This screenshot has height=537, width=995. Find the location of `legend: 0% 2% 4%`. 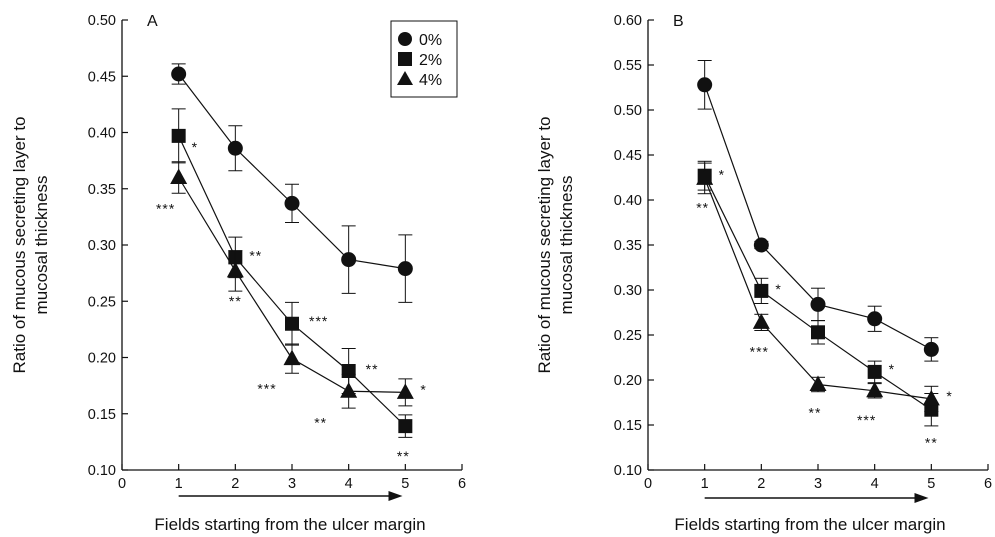

legend: 0% 2% 4% is located at coordinates (424, 59).